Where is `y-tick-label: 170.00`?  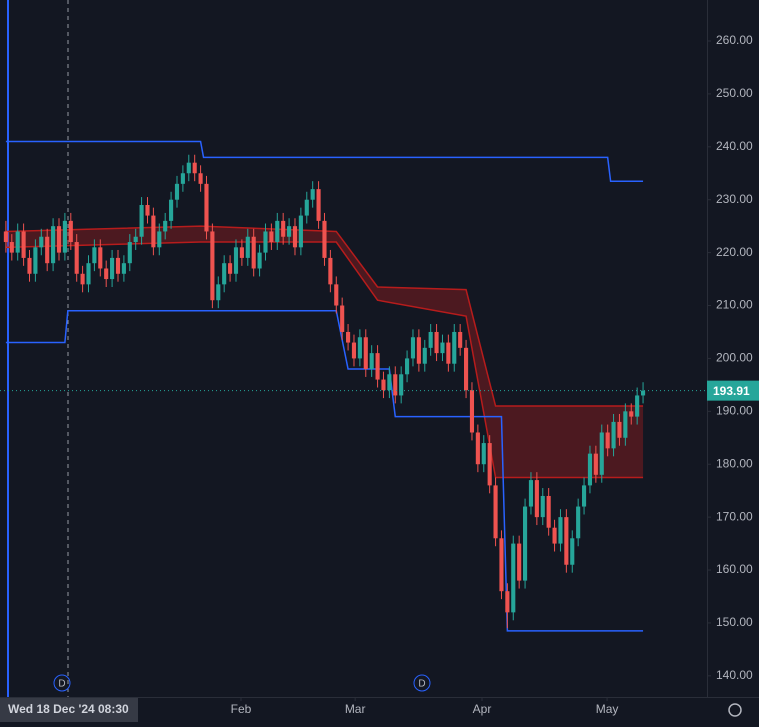
y-tick-label: 170.00 is located at coordinates (734, 516).